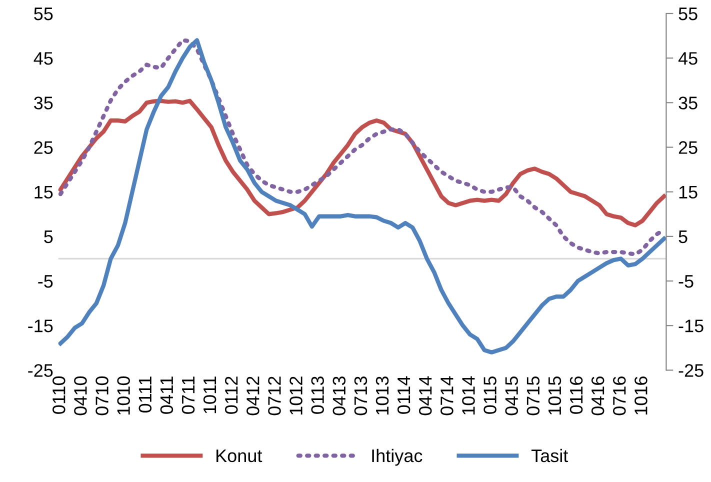  What do you see at coordinates (40, 326) in the screenshot?
I see `y-tick-label: -15` at bounding box center [40, 326].